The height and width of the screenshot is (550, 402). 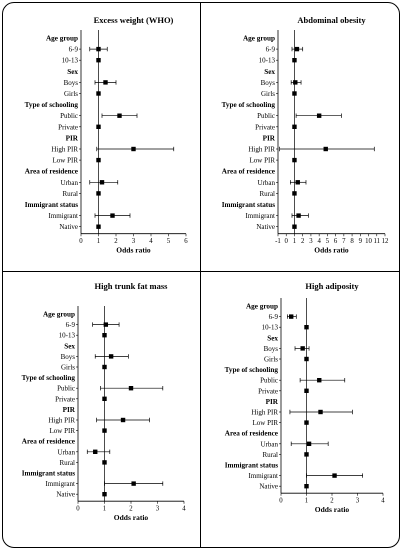 What do you see at coordinates (331, 20) in the screenshot?
I see `chart-title: Abdominal obesity` at bounding box center [331, 20].